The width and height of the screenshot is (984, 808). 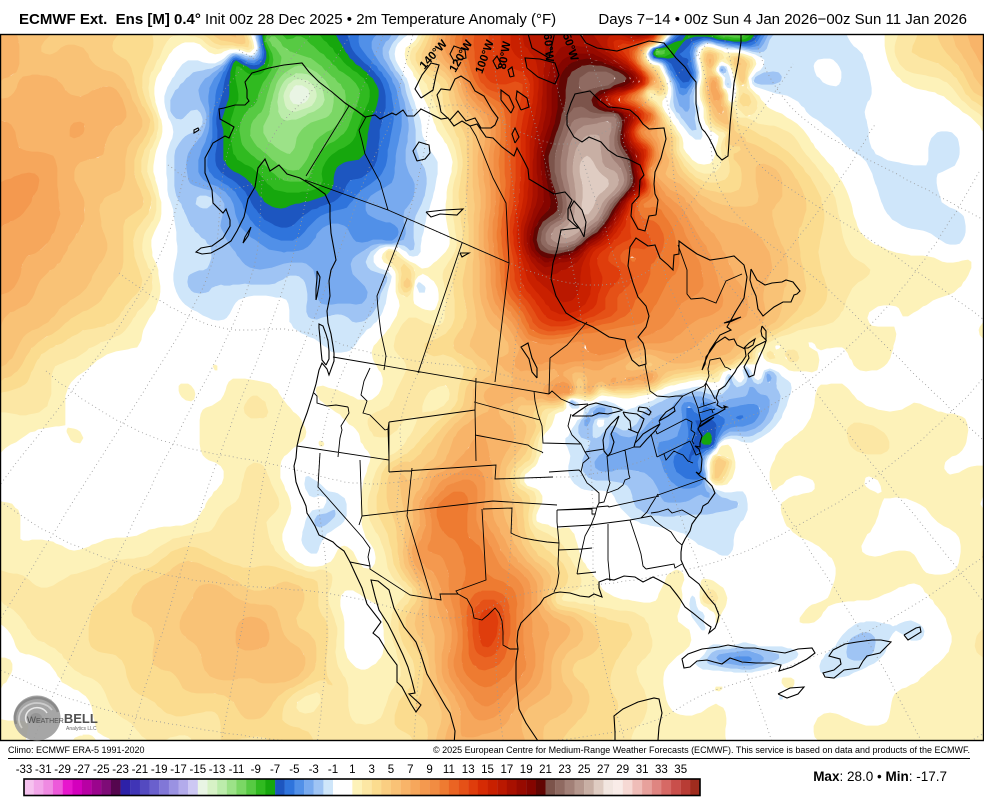 What do you see at coordinates (564, 770) in the screenshot?
I see `svg-text: 23` at bounding box center [564, 770].